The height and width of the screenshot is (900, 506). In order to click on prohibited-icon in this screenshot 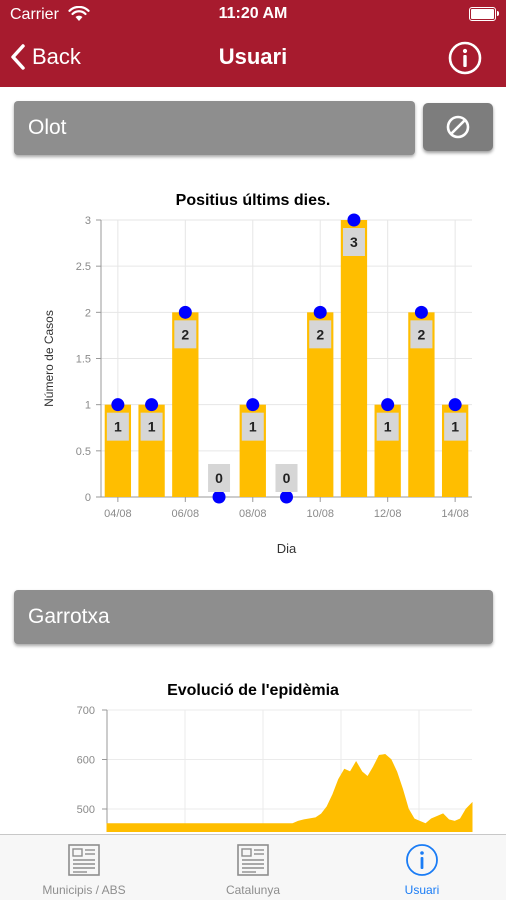, I will do `click(458, 127)`.